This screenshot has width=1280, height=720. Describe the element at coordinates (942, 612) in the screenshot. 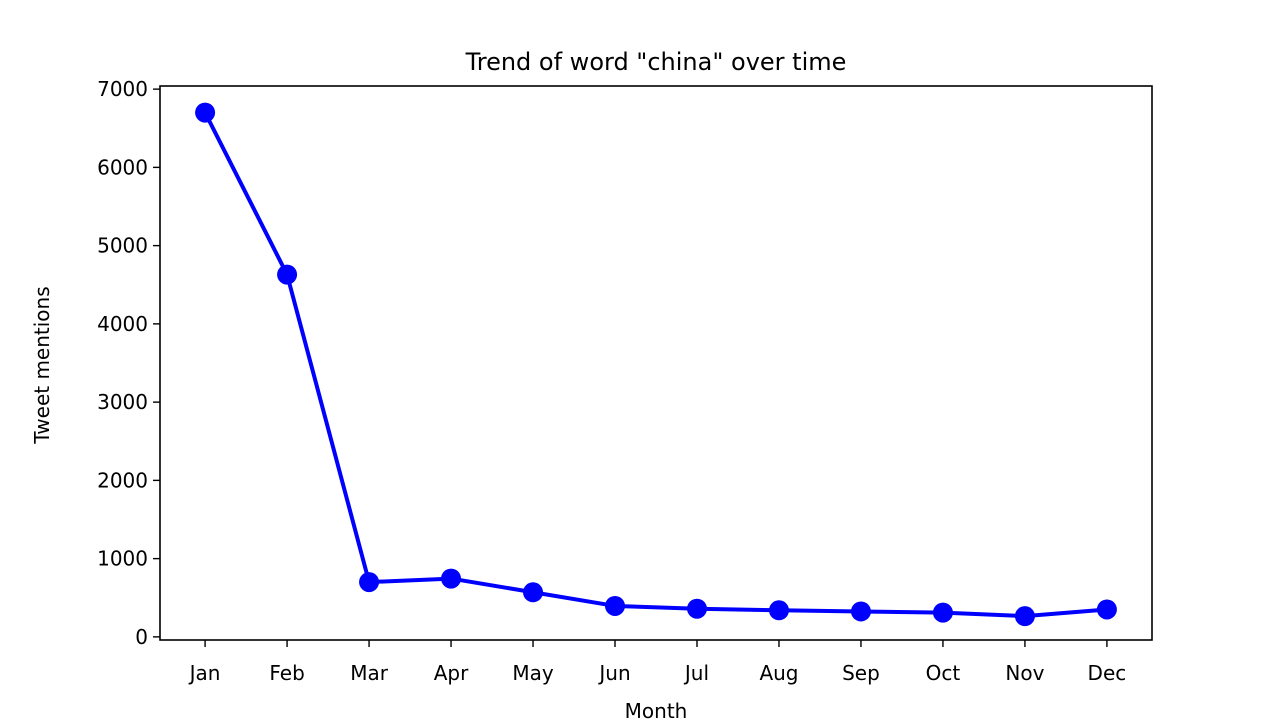

I see `data-point-oct` at that location.